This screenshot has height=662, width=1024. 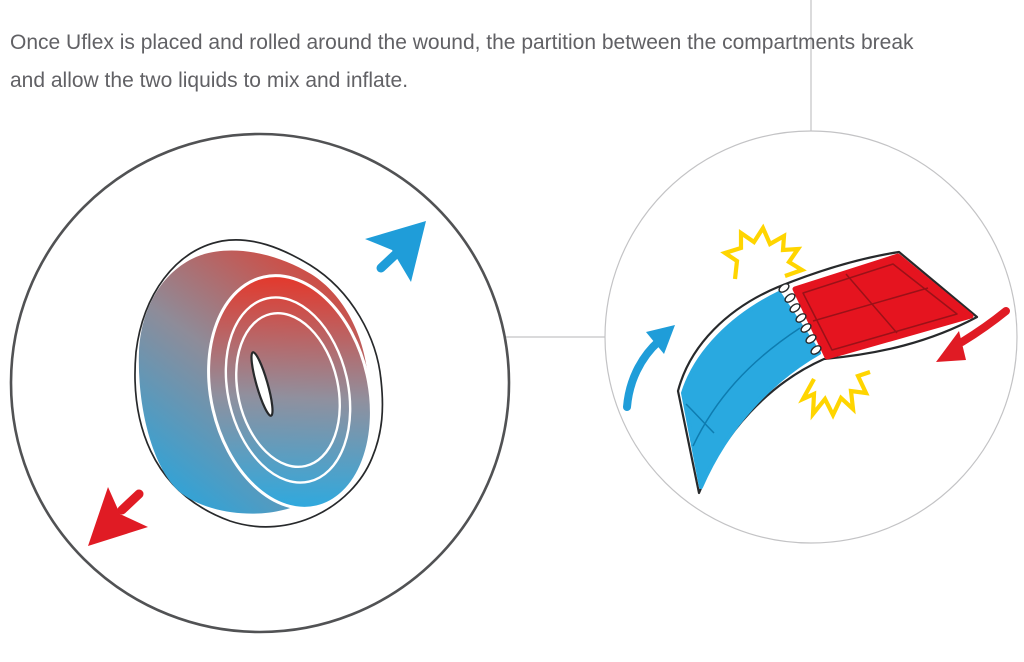 What do you see at coordinates (763, 251) in the screenshot?
I see `burst-top-icon` at bounding box center [763, 251].